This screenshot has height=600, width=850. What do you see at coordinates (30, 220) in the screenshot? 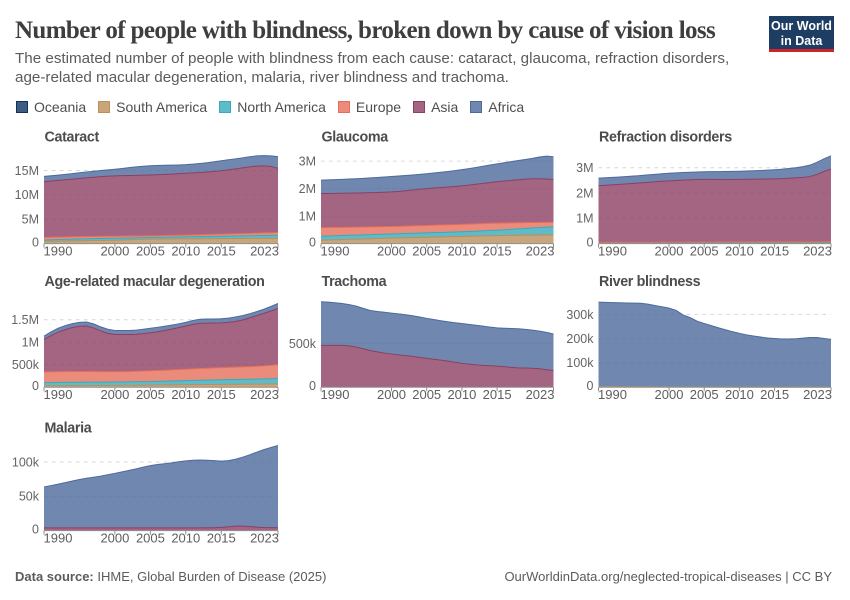
I see `svg-text: 5M` at bounding box center [30, 220].